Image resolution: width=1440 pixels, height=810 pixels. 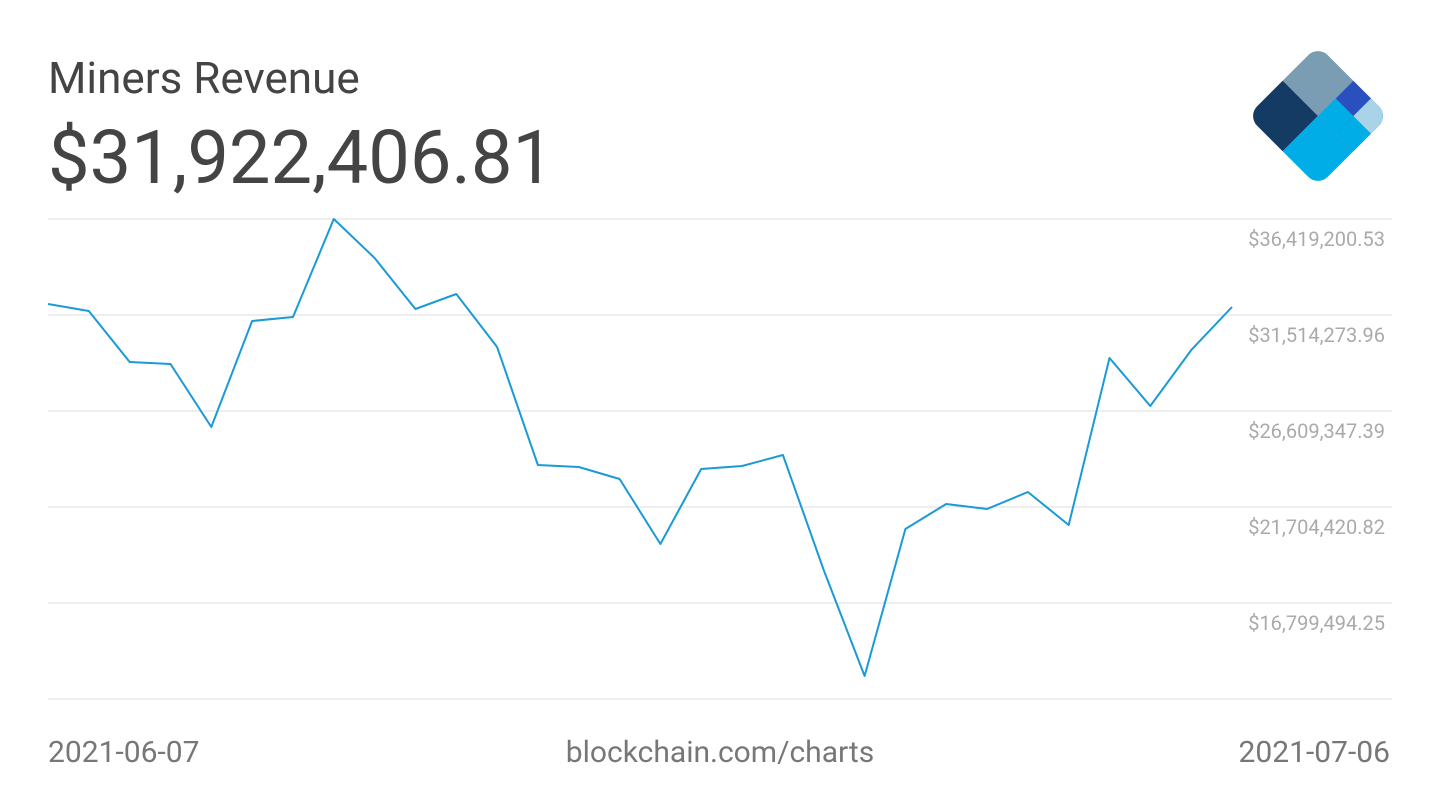 I want to click on x-tick-label: 2021-06-07, so click(x=123, y=752).